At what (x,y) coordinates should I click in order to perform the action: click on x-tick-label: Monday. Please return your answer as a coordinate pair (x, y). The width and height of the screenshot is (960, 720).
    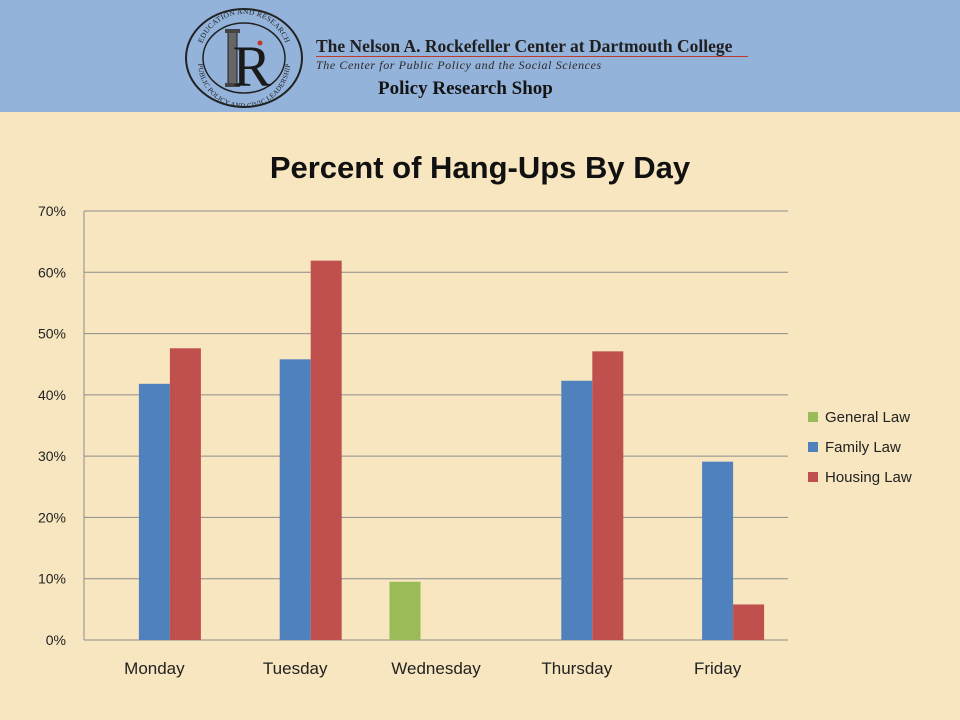
    Looking at the image, I should click on (154, 668).